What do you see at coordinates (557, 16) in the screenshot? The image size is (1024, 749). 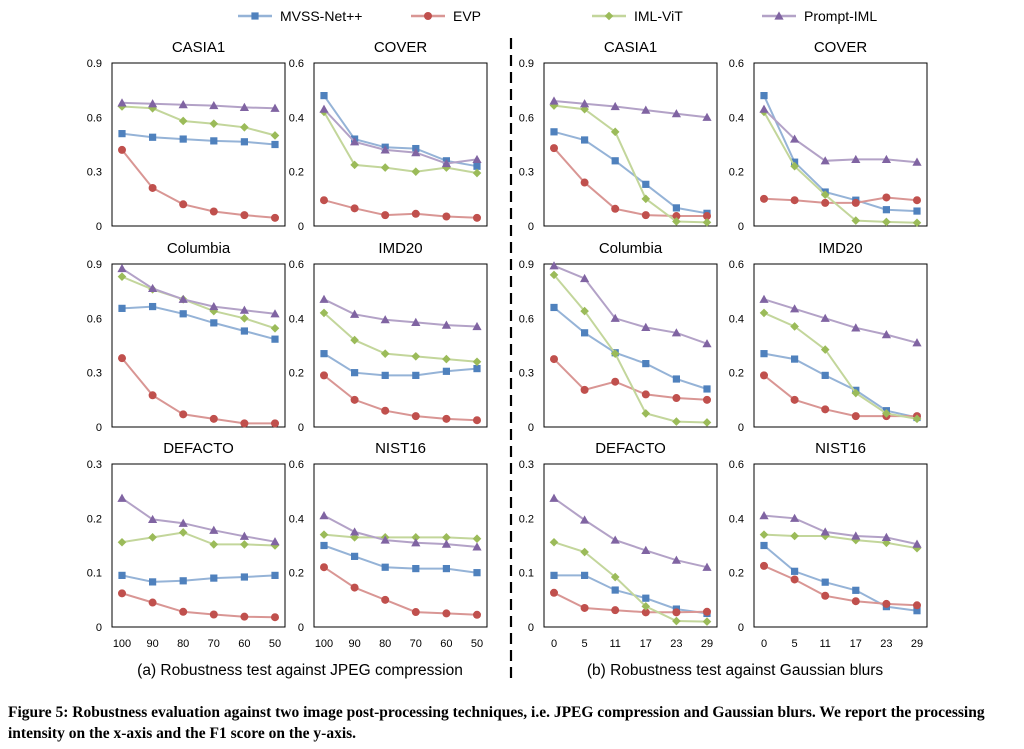 I see `legend: MVSS-Net++ EVP IML-ViT Prompt-IML` at bounding box center [557, 16].